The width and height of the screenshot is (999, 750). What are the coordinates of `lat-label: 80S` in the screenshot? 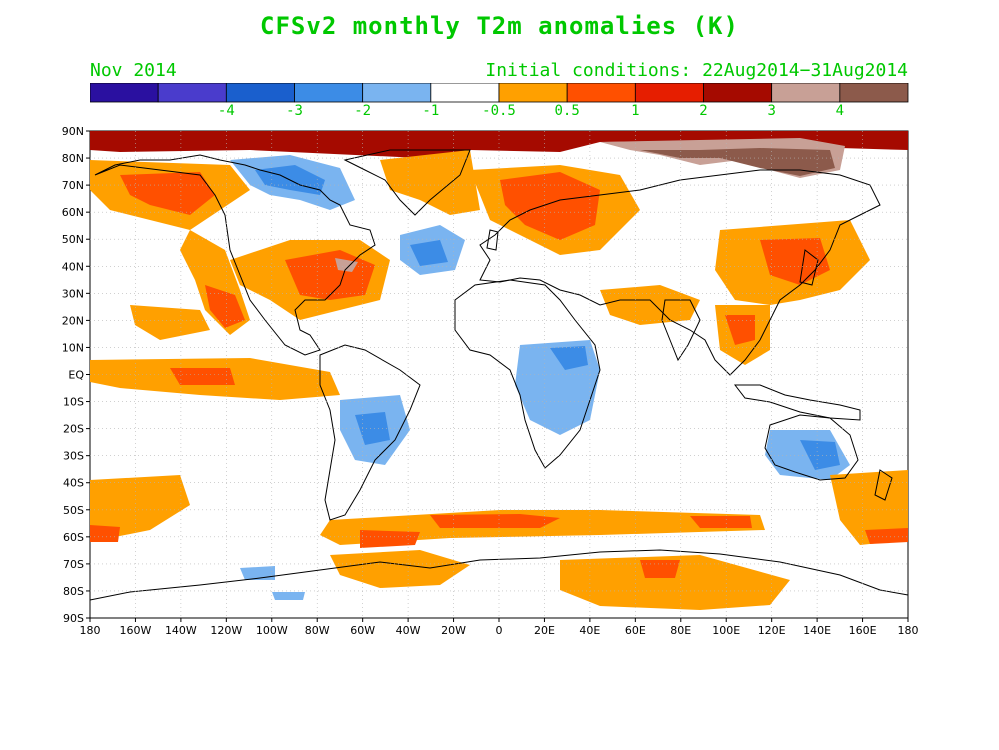 It's located at (73, 591).